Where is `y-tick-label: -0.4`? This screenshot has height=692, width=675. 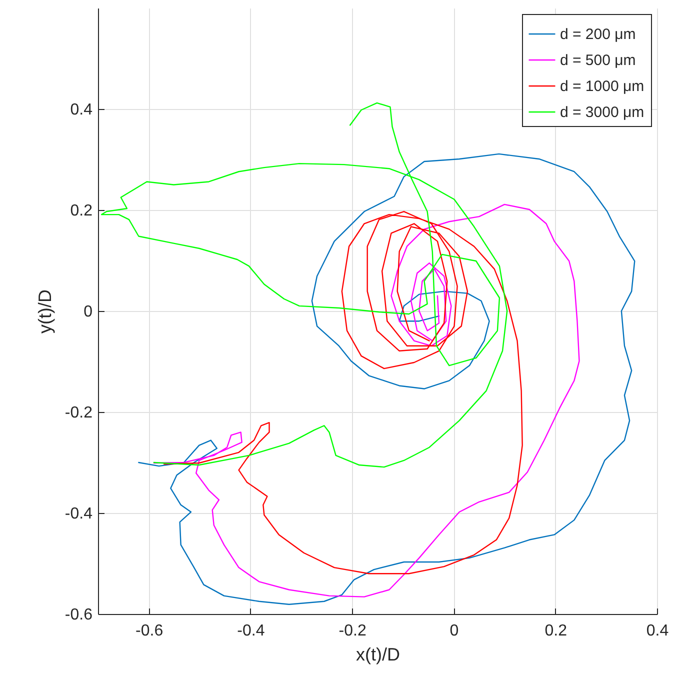 y-tick-label: -0.4 is located at coordinates (78, 514).